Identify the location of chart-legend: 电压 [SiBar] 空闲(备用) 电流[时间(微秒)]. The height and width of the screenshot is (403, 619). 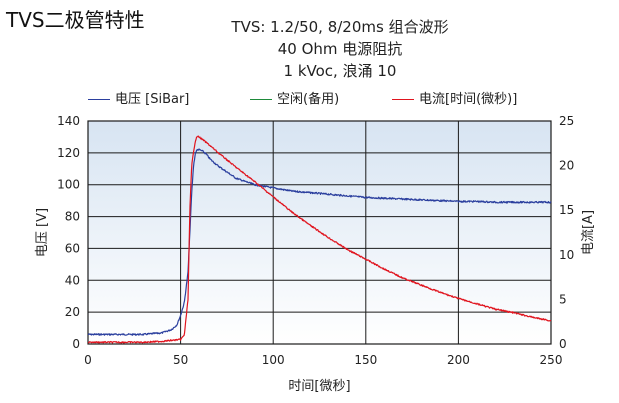
(309, 97).